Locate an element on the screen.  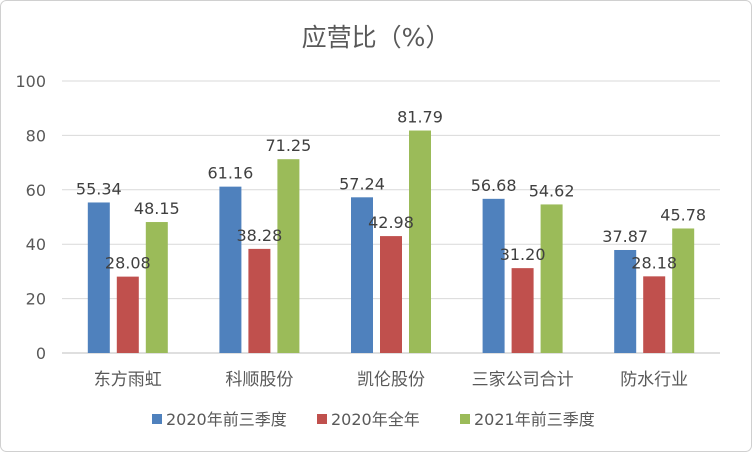
x-tick-label: 科顺股份 is located at coordinates (259, 380).